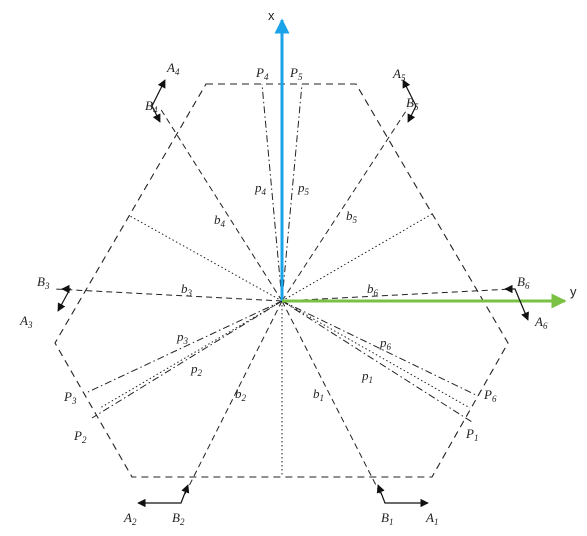 Image resolution: width=587 pixels, height=536 pixels. What do you see at coordinates (345, 204) in the screenshot?
I see `b5-line` at bounding box center [345, 204].